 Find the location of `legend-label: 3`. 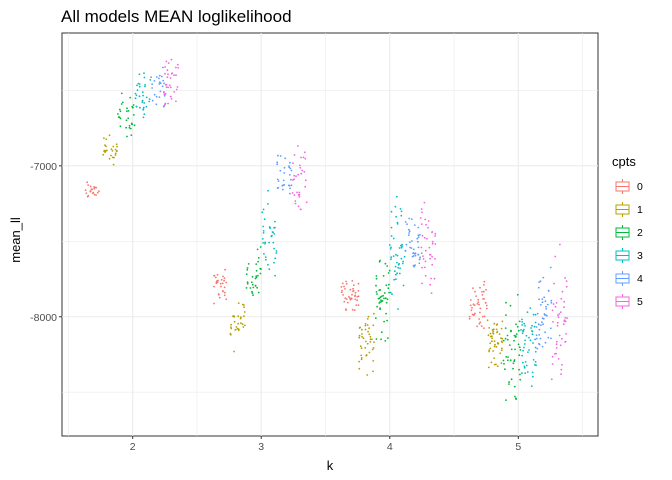

legend-label: 3 is located at coordinates (640, 256).